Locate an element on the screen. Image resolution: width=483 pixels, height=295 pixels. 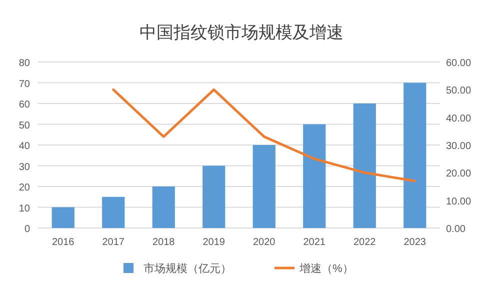
x-tick-label: 2020 is located at coordinates (264, 242).